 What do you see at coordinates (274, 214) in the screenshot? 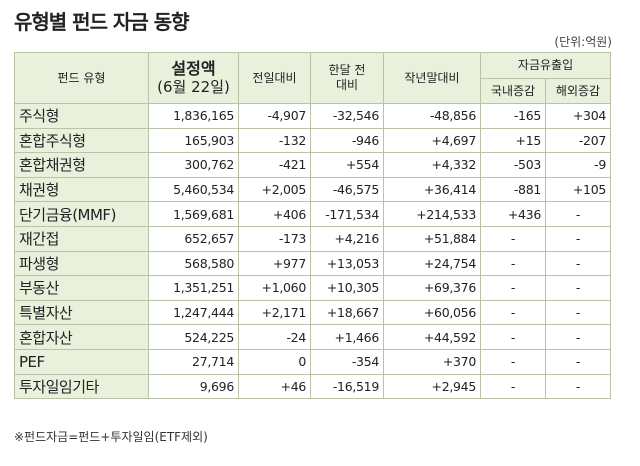
I see `value-cell: +406` at bounding box center [274, 214].